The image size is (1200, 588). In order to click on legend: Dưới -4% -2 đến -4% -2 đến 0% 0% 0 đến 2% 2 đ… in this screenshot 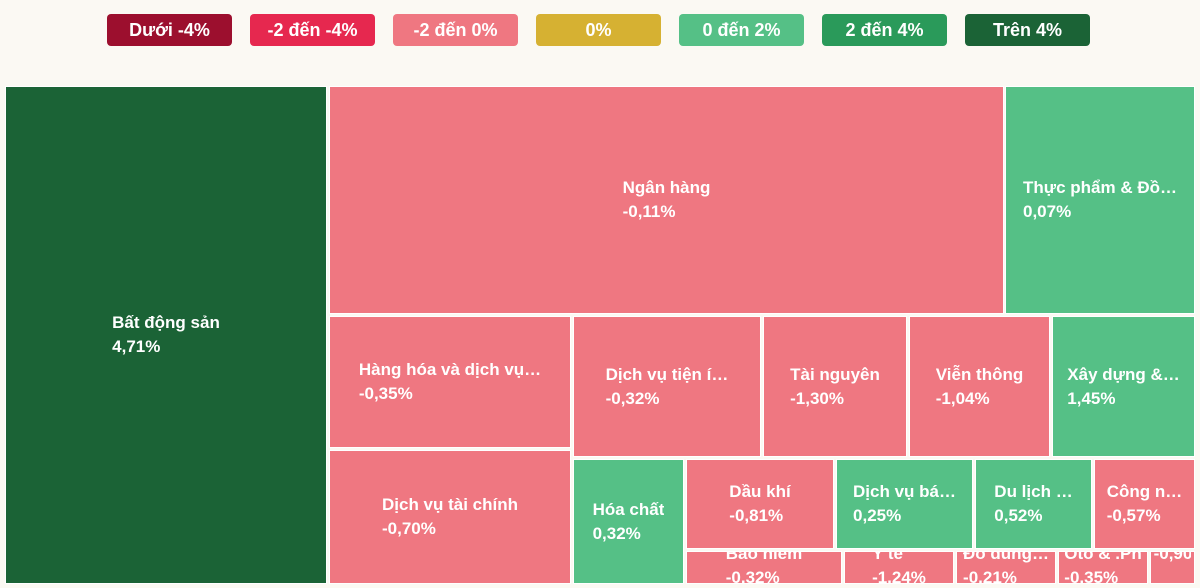, I will do `click(598, 30)`.